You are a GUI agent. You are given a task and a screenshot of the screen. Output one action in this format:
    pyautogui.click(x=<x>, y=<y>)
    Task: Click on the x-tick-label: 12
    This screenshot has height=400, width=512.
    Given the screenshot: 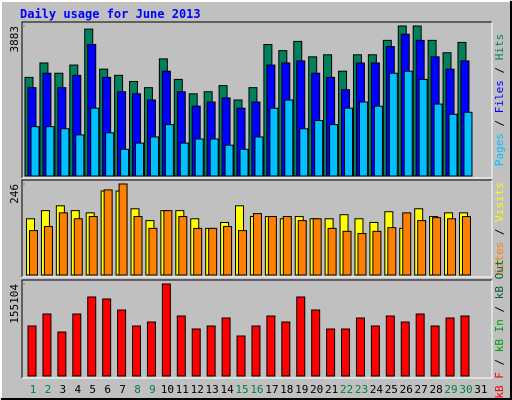 What is the action you would take?
    pyautogui.click(x=197, y=389)
    